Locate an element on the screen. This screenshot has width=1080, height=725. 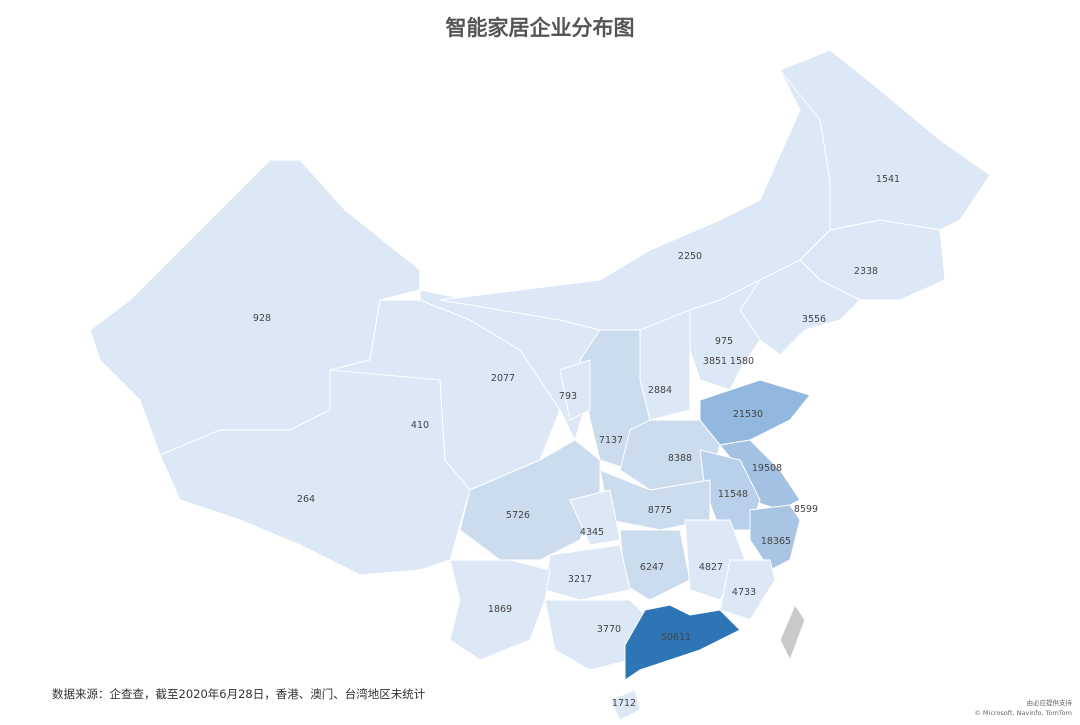
region-value-label: 1869 is located at coordinates (500, 609).